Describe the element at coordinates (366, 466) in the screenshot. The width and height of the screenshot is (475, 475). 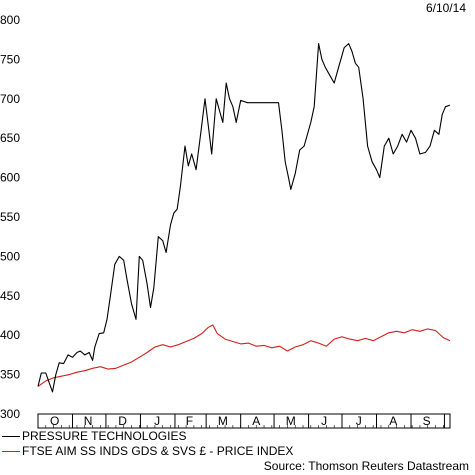
I see `source-label: Source: Thomson Reuters Datastream` at that location.